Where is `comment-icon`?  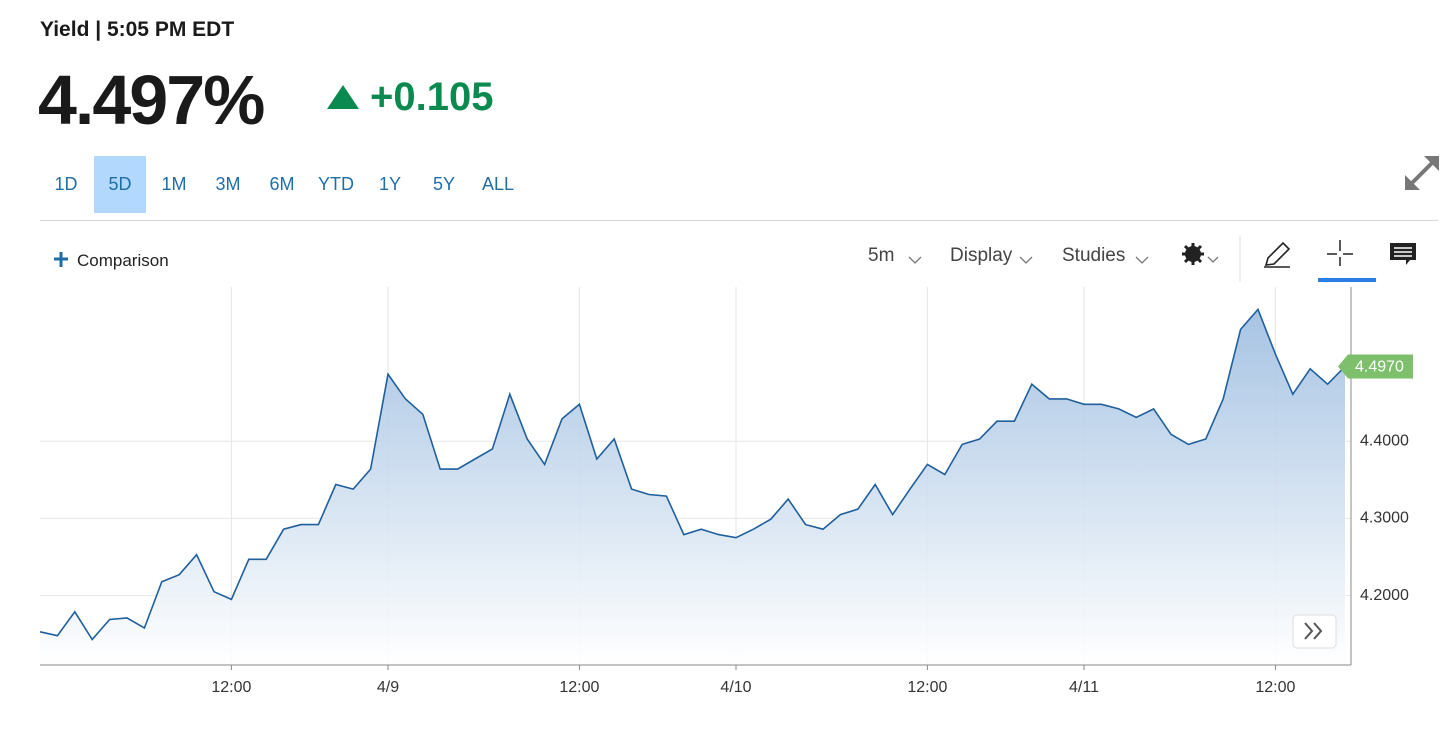 comment-icon is located at coordinates (1403, 254).